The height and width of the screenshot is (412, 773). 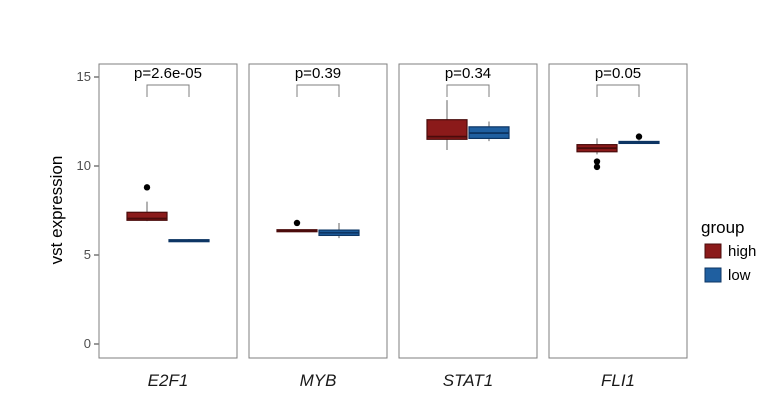 I want to click on y-tick-label: 0, so click(x=87, y=343).